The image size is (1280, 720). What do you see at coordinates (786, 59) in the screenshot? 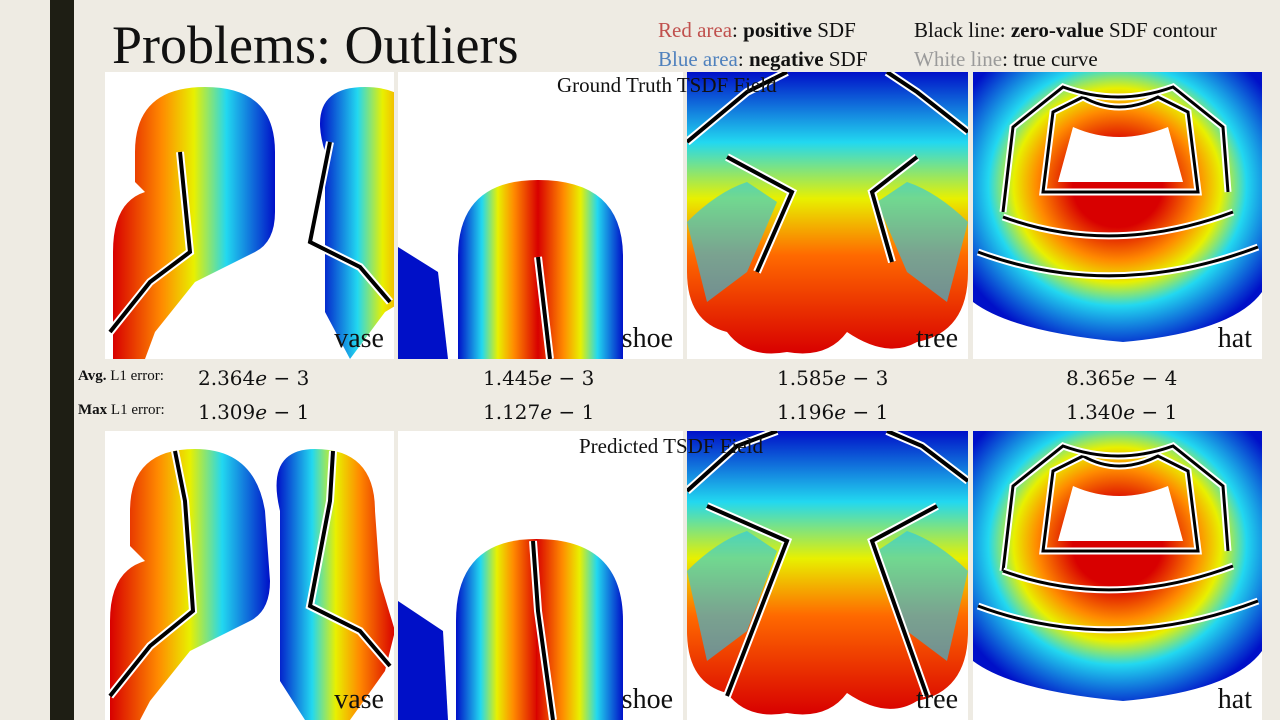
I see `legend-blue-bold: negative` at bounding box center [786, 59].